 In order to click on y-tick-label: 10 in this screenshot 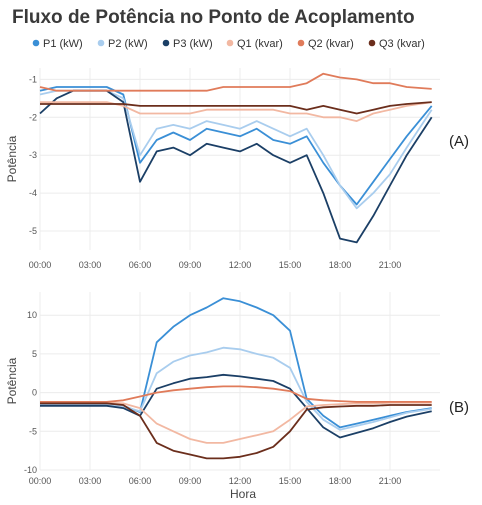, I will do `click(32, 315)`.